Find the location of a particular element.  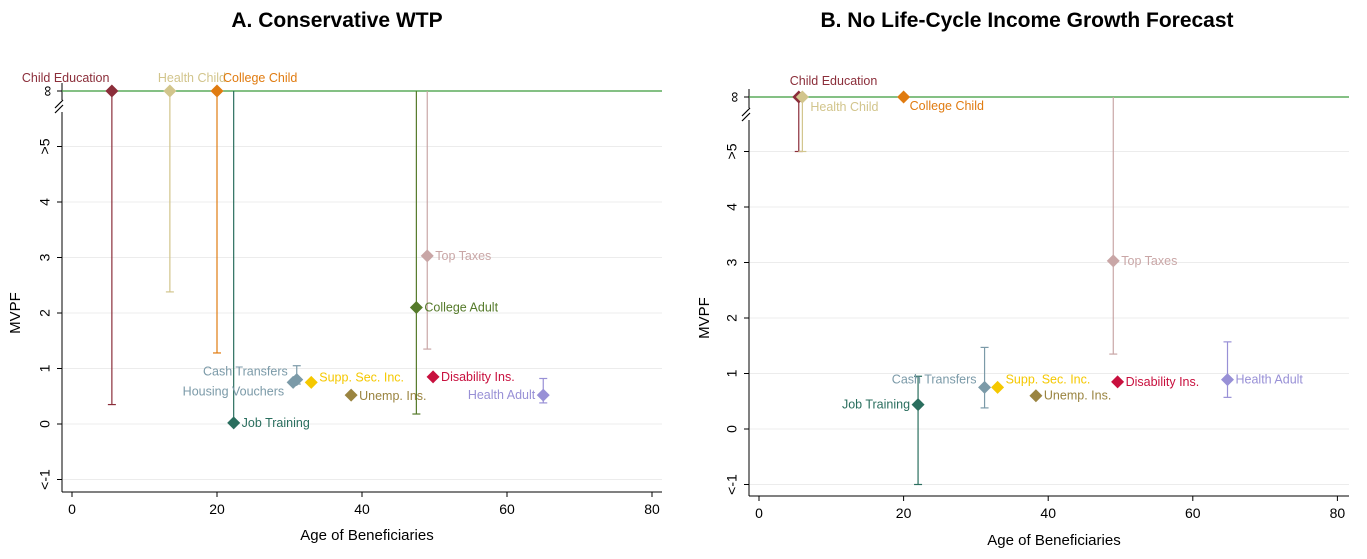

marker-college-adult is located at coordinates (416, 307).